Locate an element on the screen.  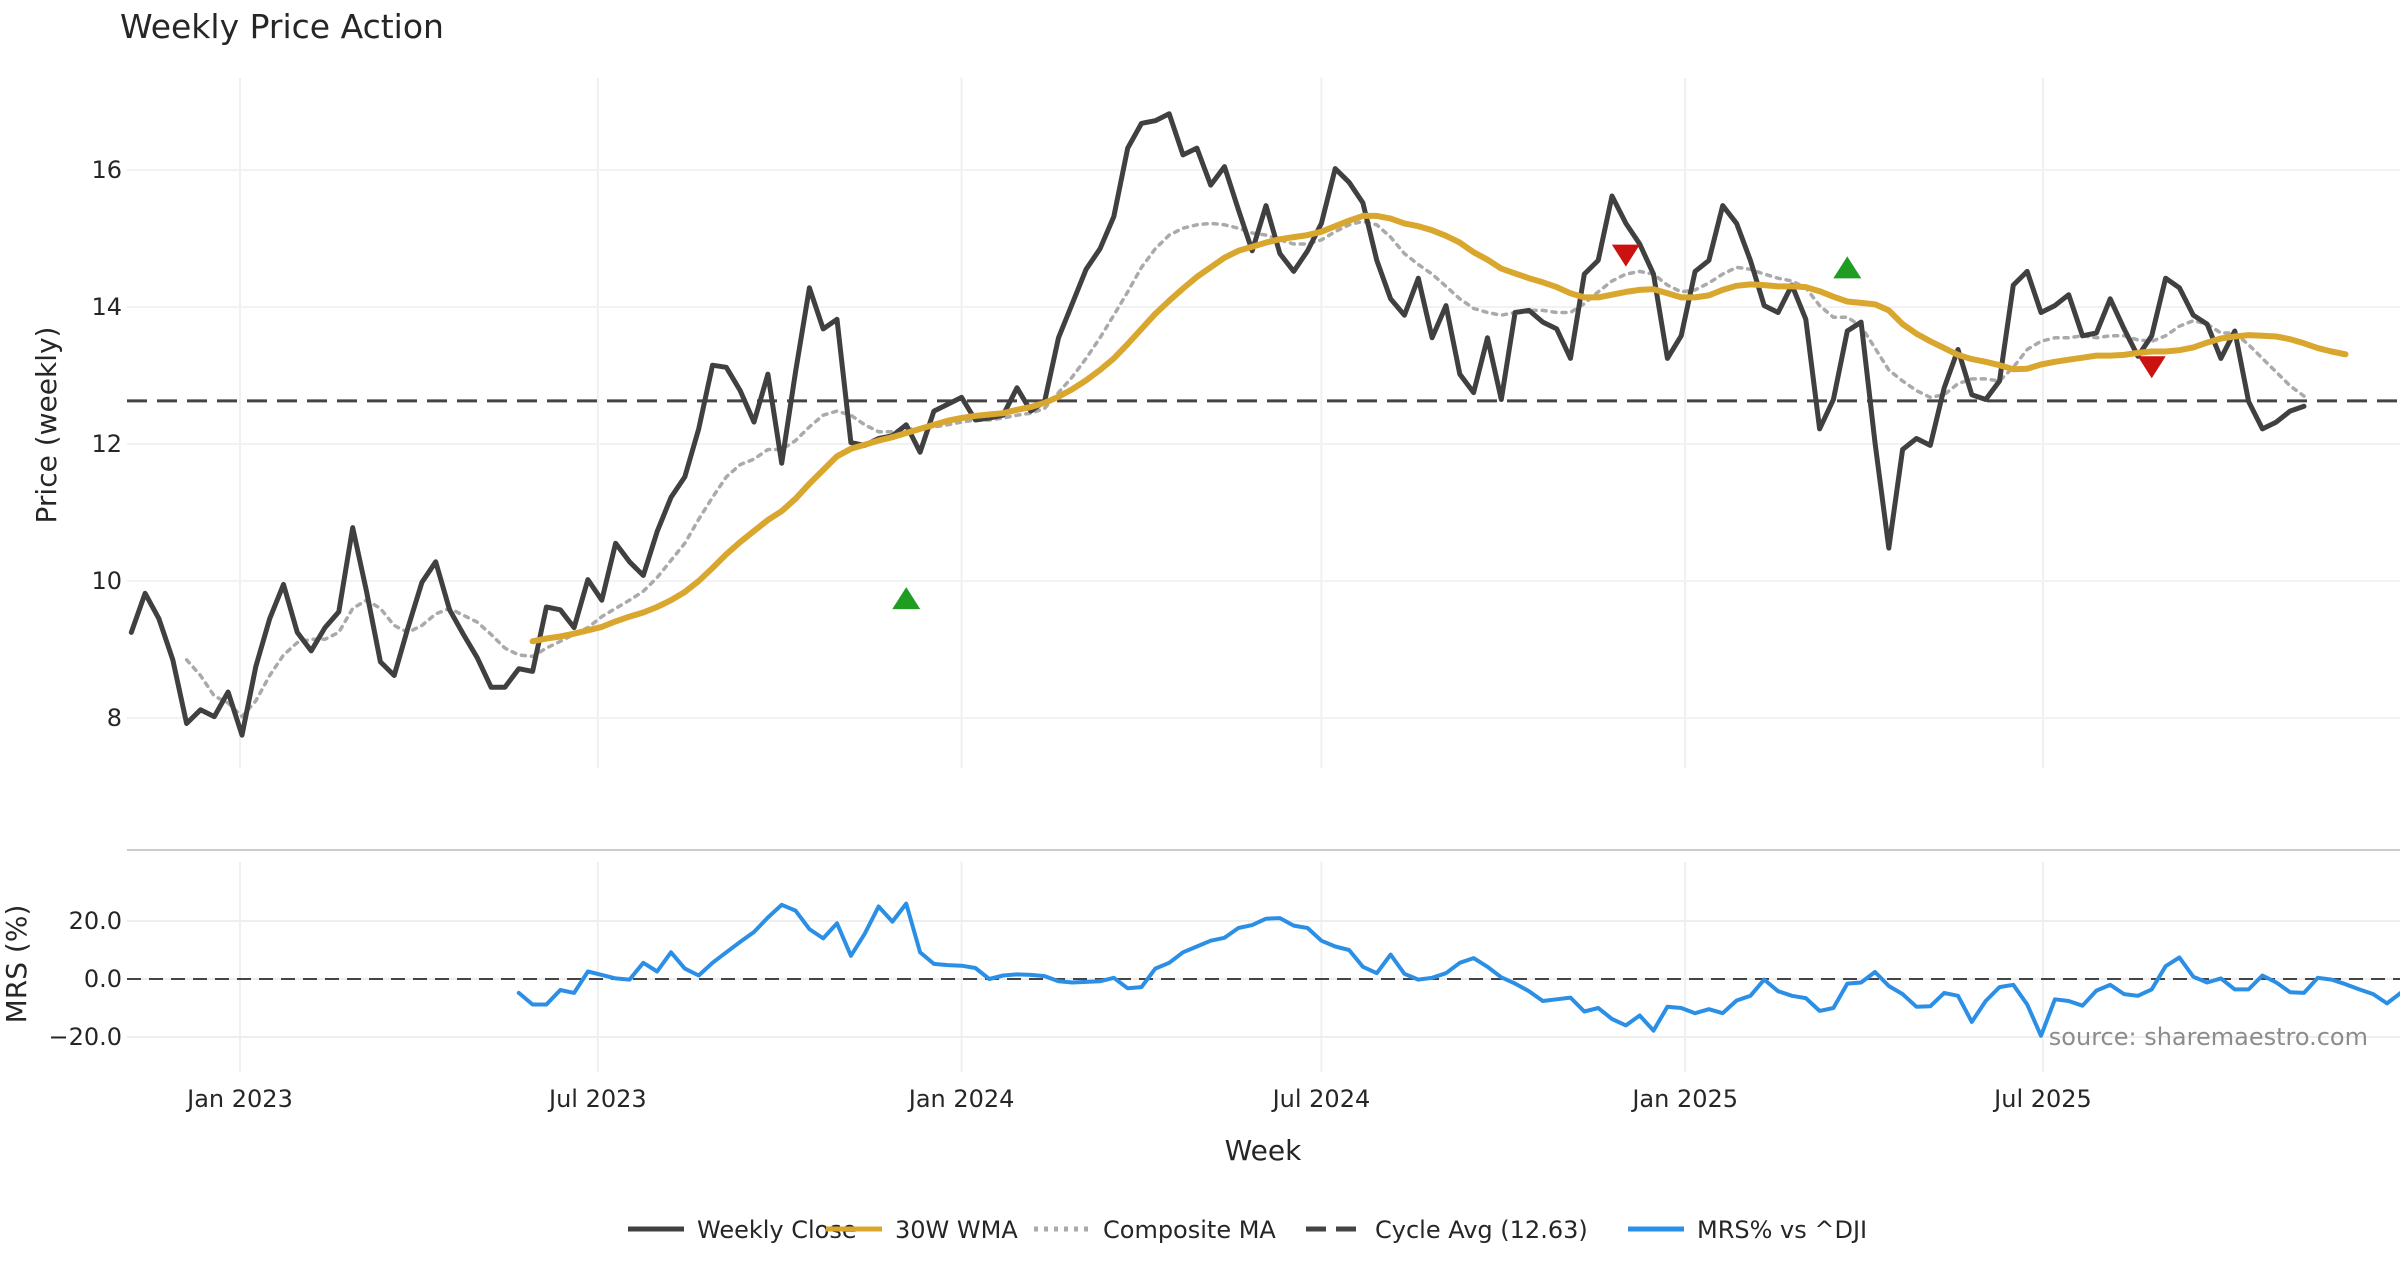
mrs-y-tick-label: 0.0 is located at coordinates (103, 979).